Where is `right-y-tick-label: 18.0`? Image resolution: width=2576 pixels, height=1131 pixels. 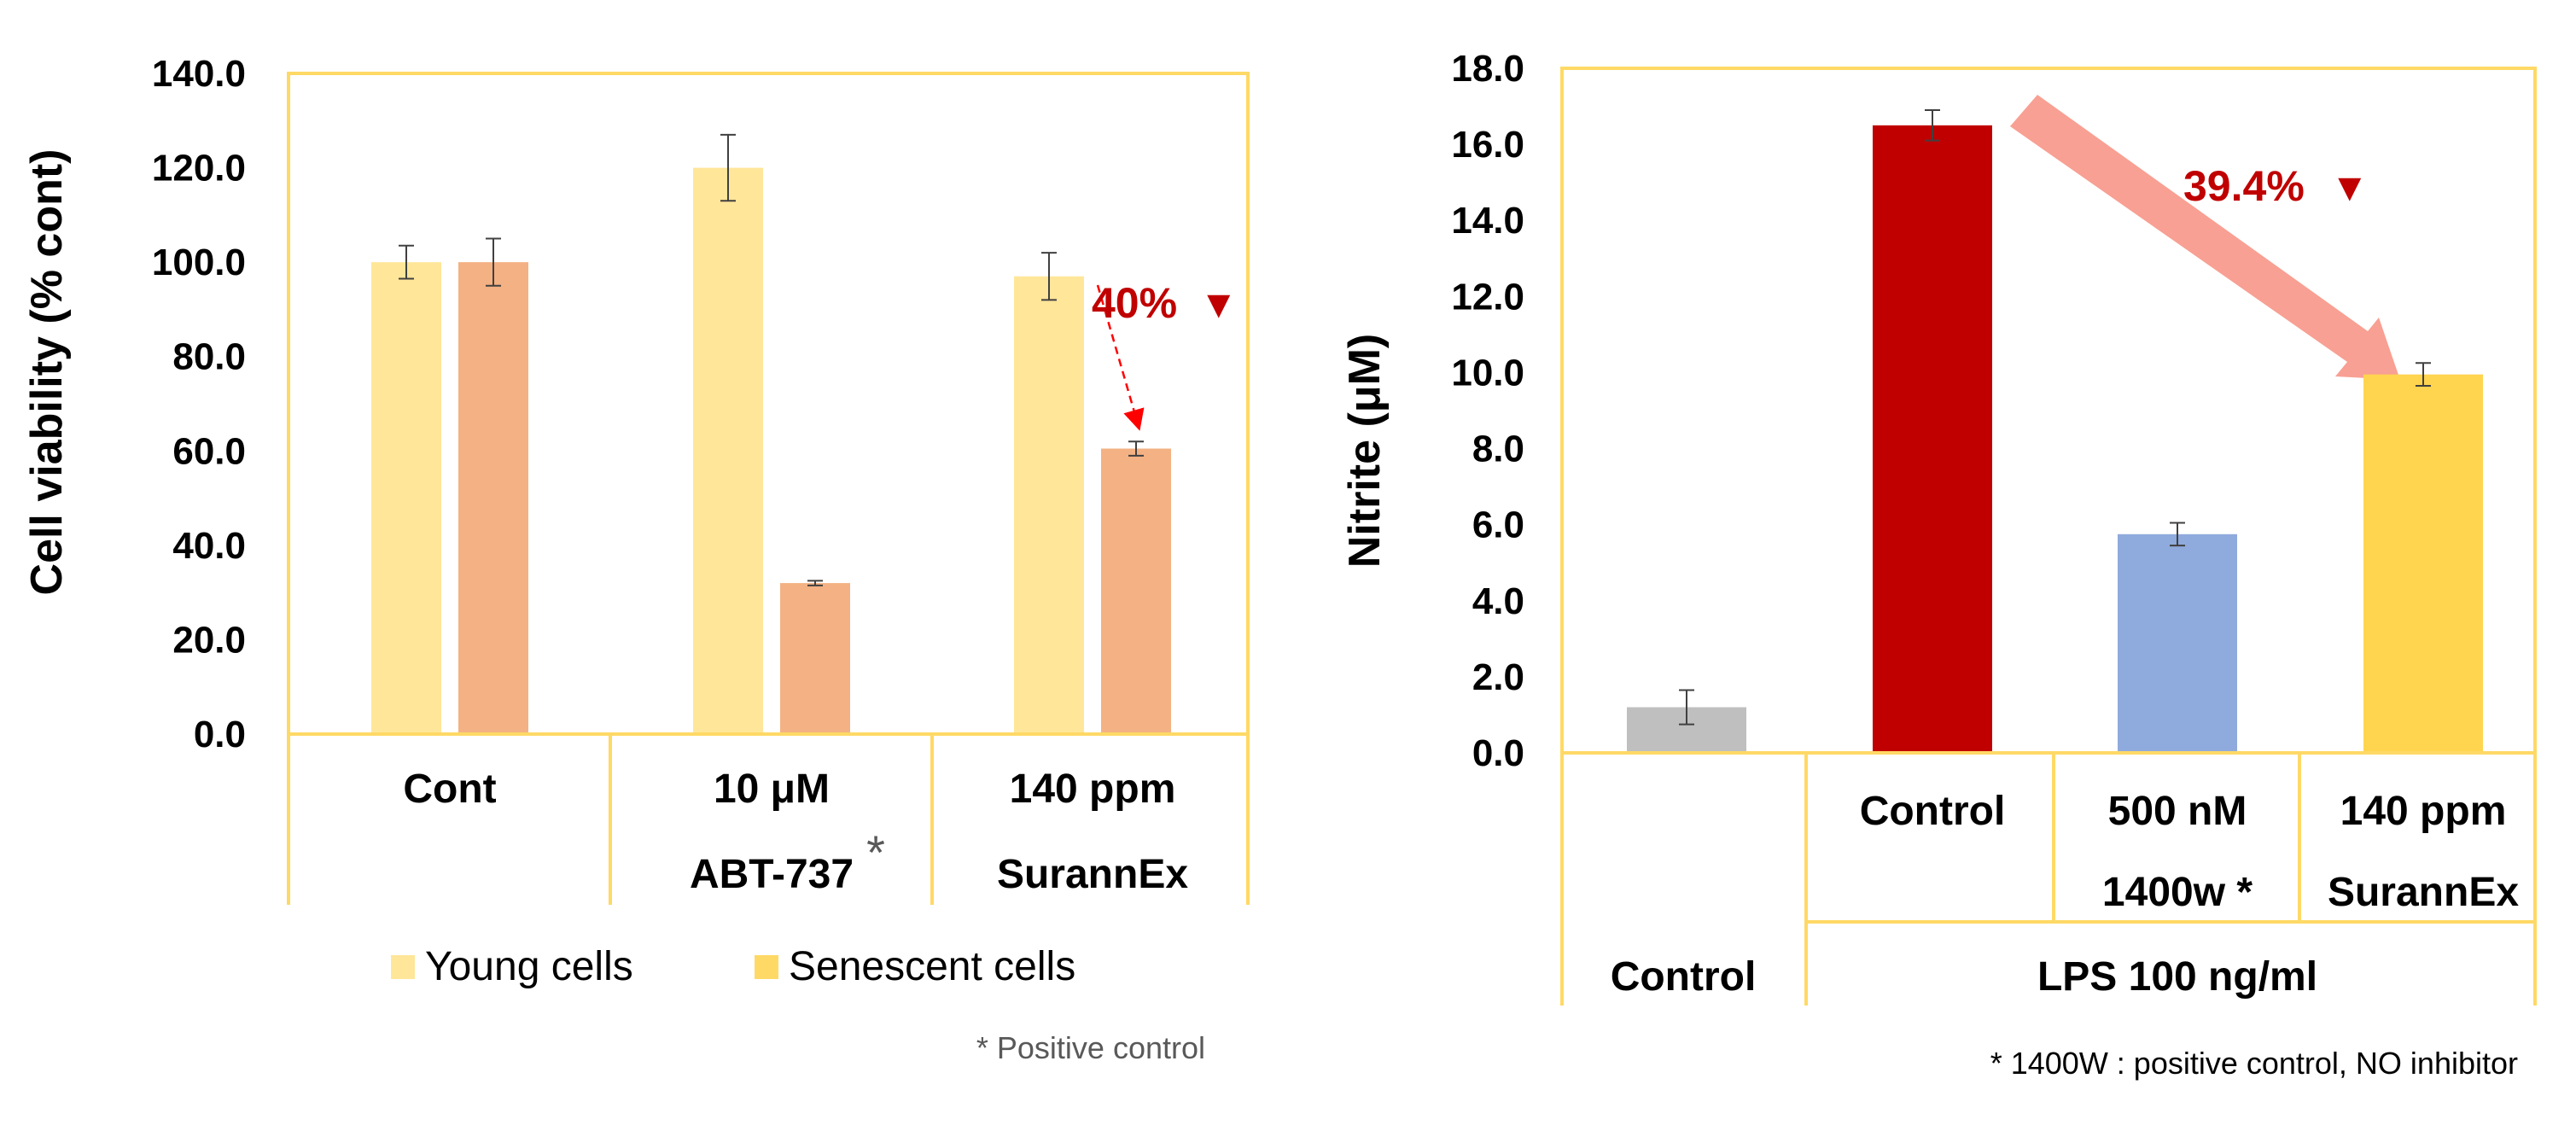 right-y-tick-label: 18.0 is located at coordinates (1487, 69).